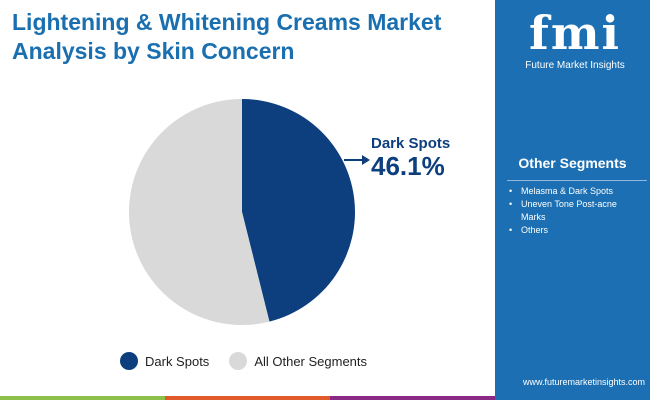 The image size is (650, 400). What do you see at coordinates (298, 210) in the screenshot?
I see `pie-slice-dark-spots` at bounding box center [298, 210].